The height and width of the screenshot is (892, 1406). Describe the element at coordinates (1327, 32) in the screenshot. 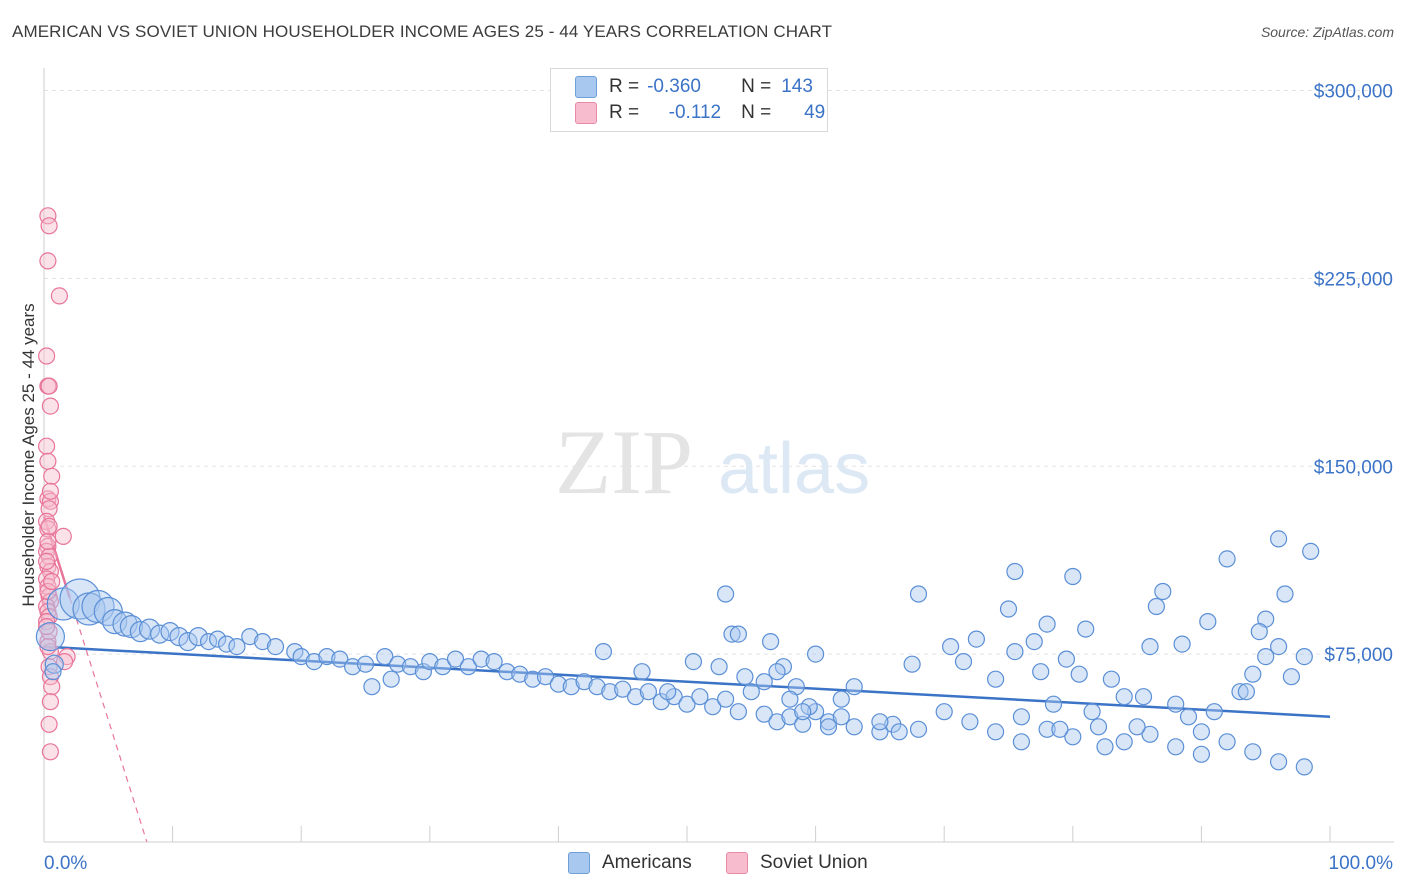

I see `source-credit: Source: ZipAtlas.com` at that location.